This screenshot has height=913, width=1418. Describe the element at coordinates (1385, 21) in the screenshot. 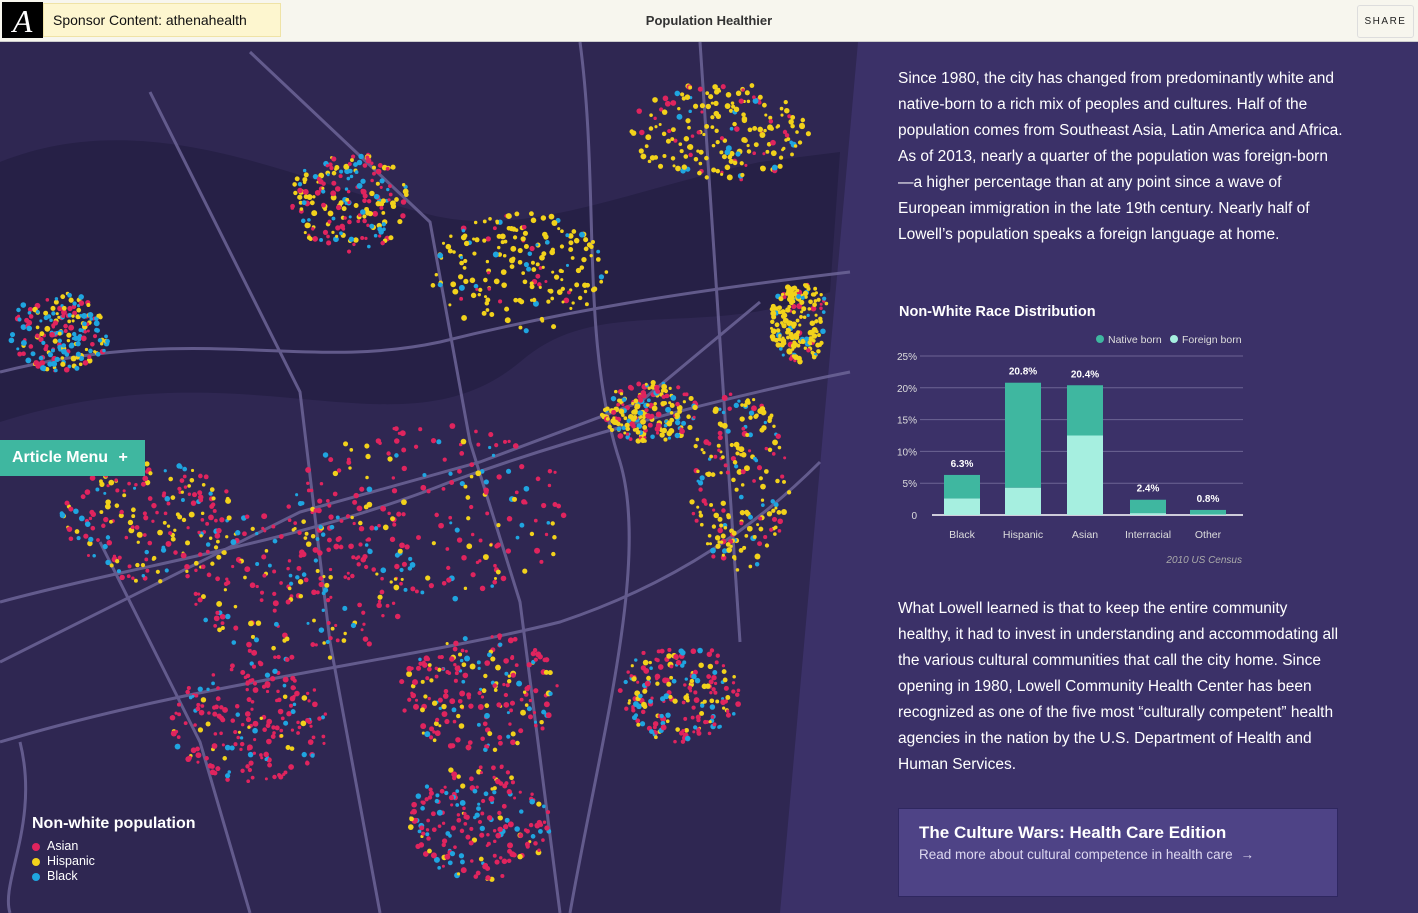

I see `share-button: SHARE` at that location.